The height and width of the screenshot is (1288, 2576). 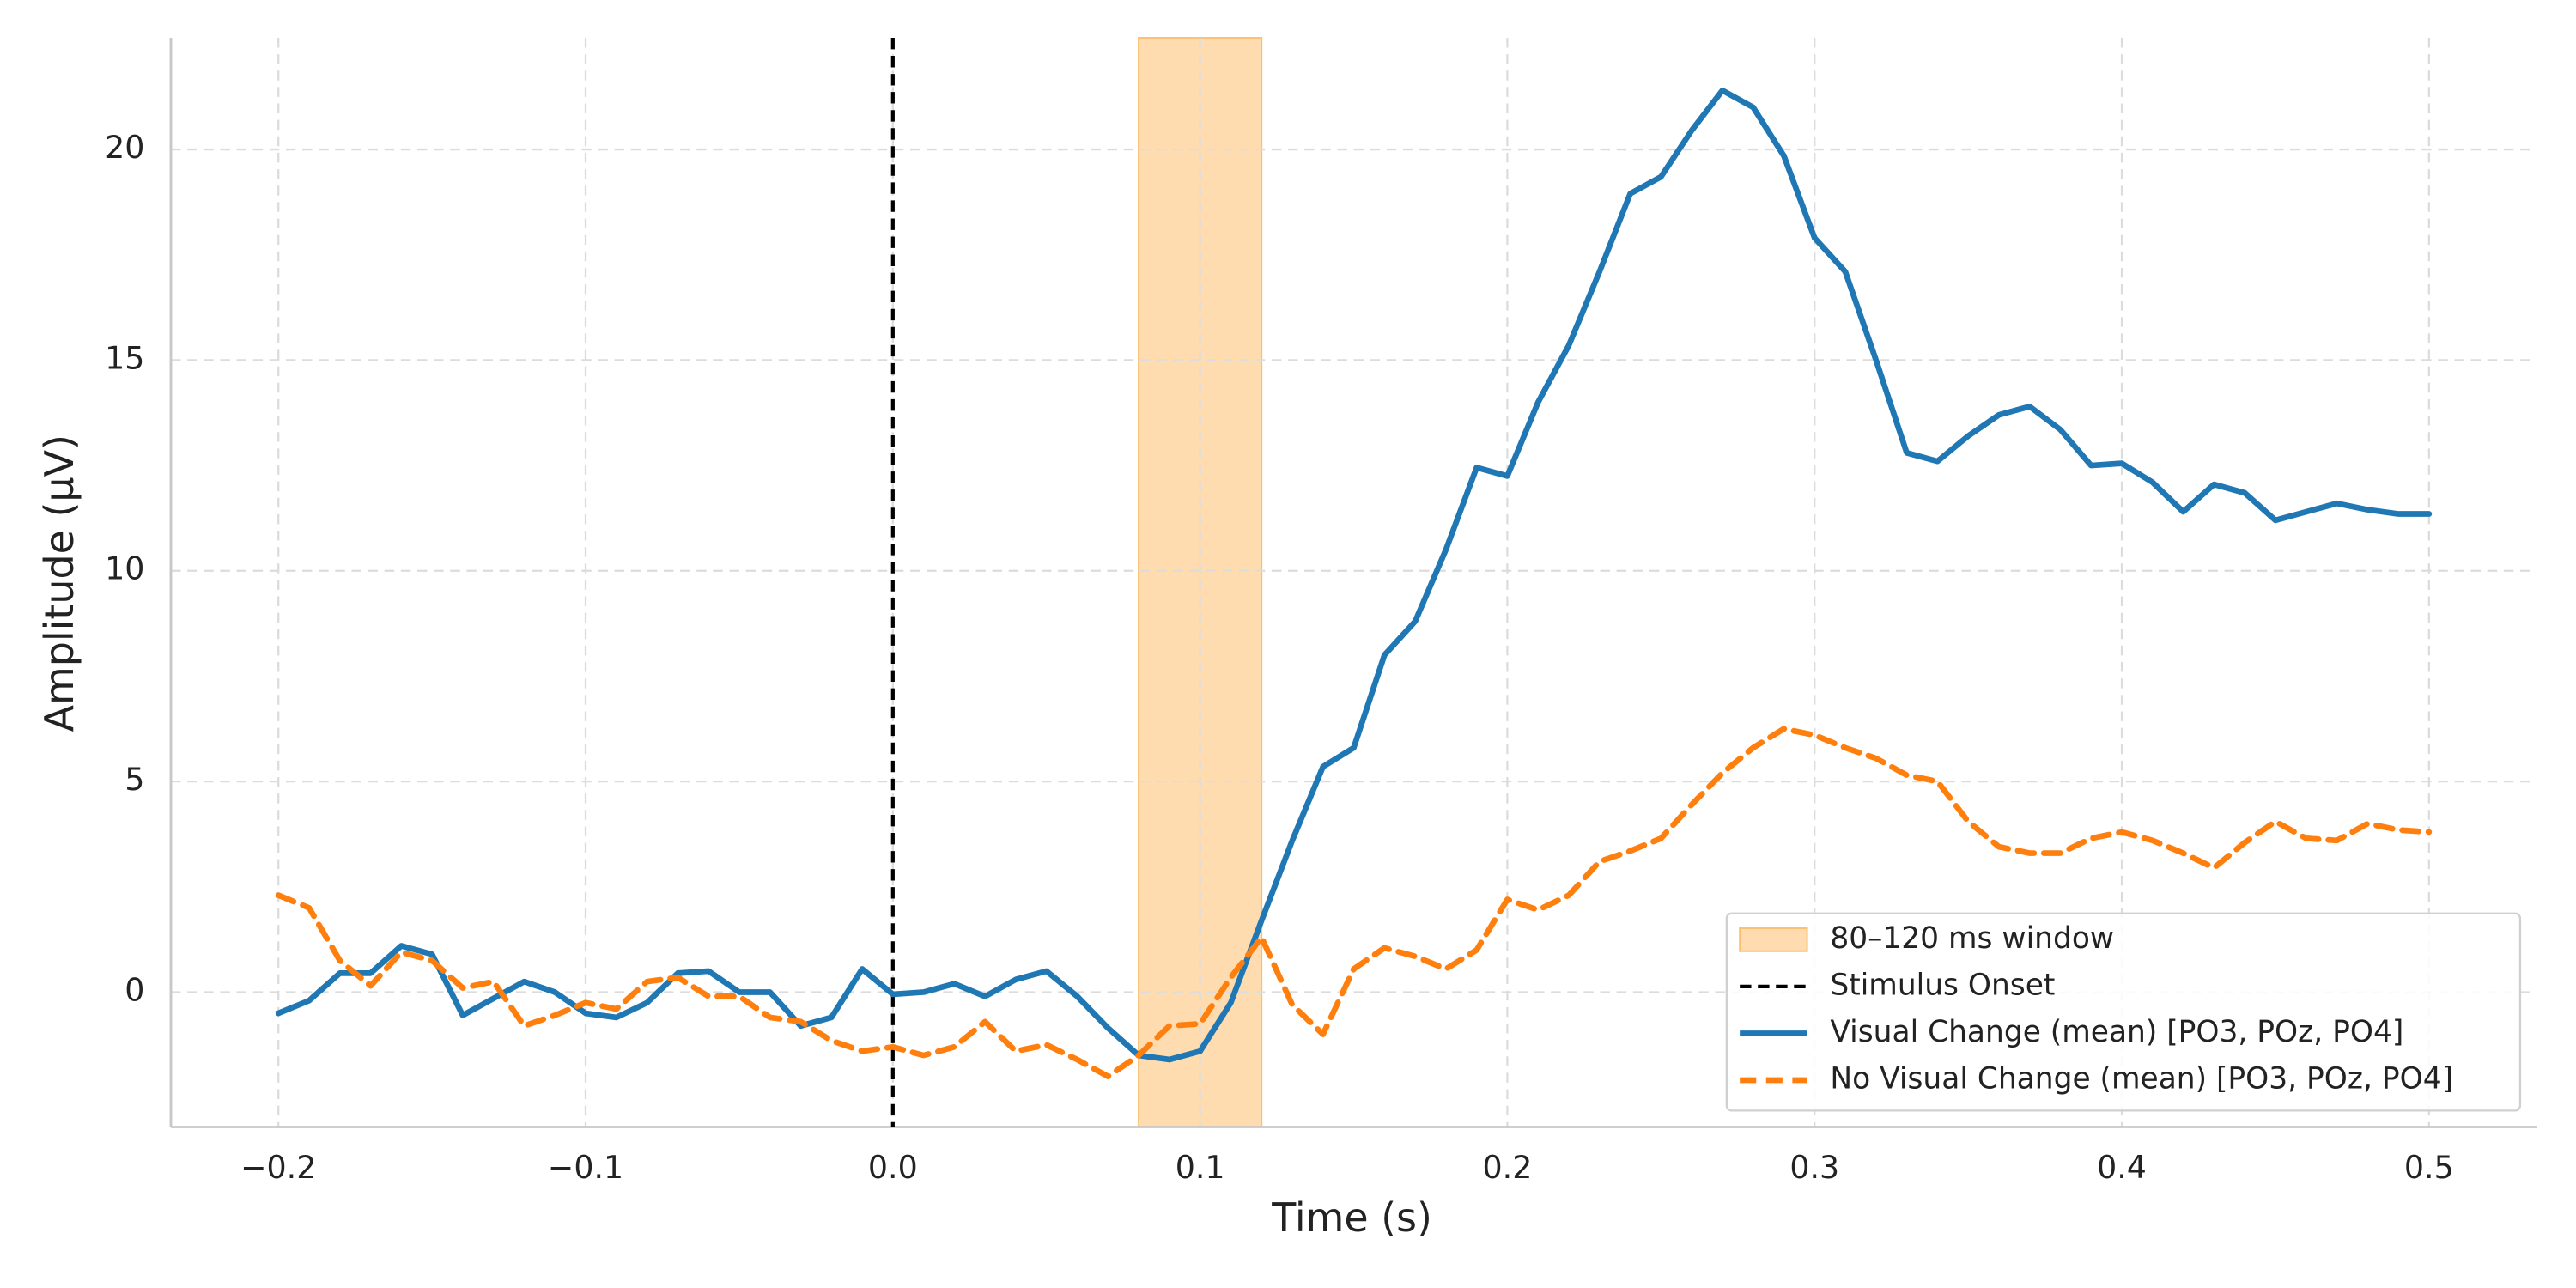 I want to click on x-tick-label: 0.0, so click(x=893, y=1167).